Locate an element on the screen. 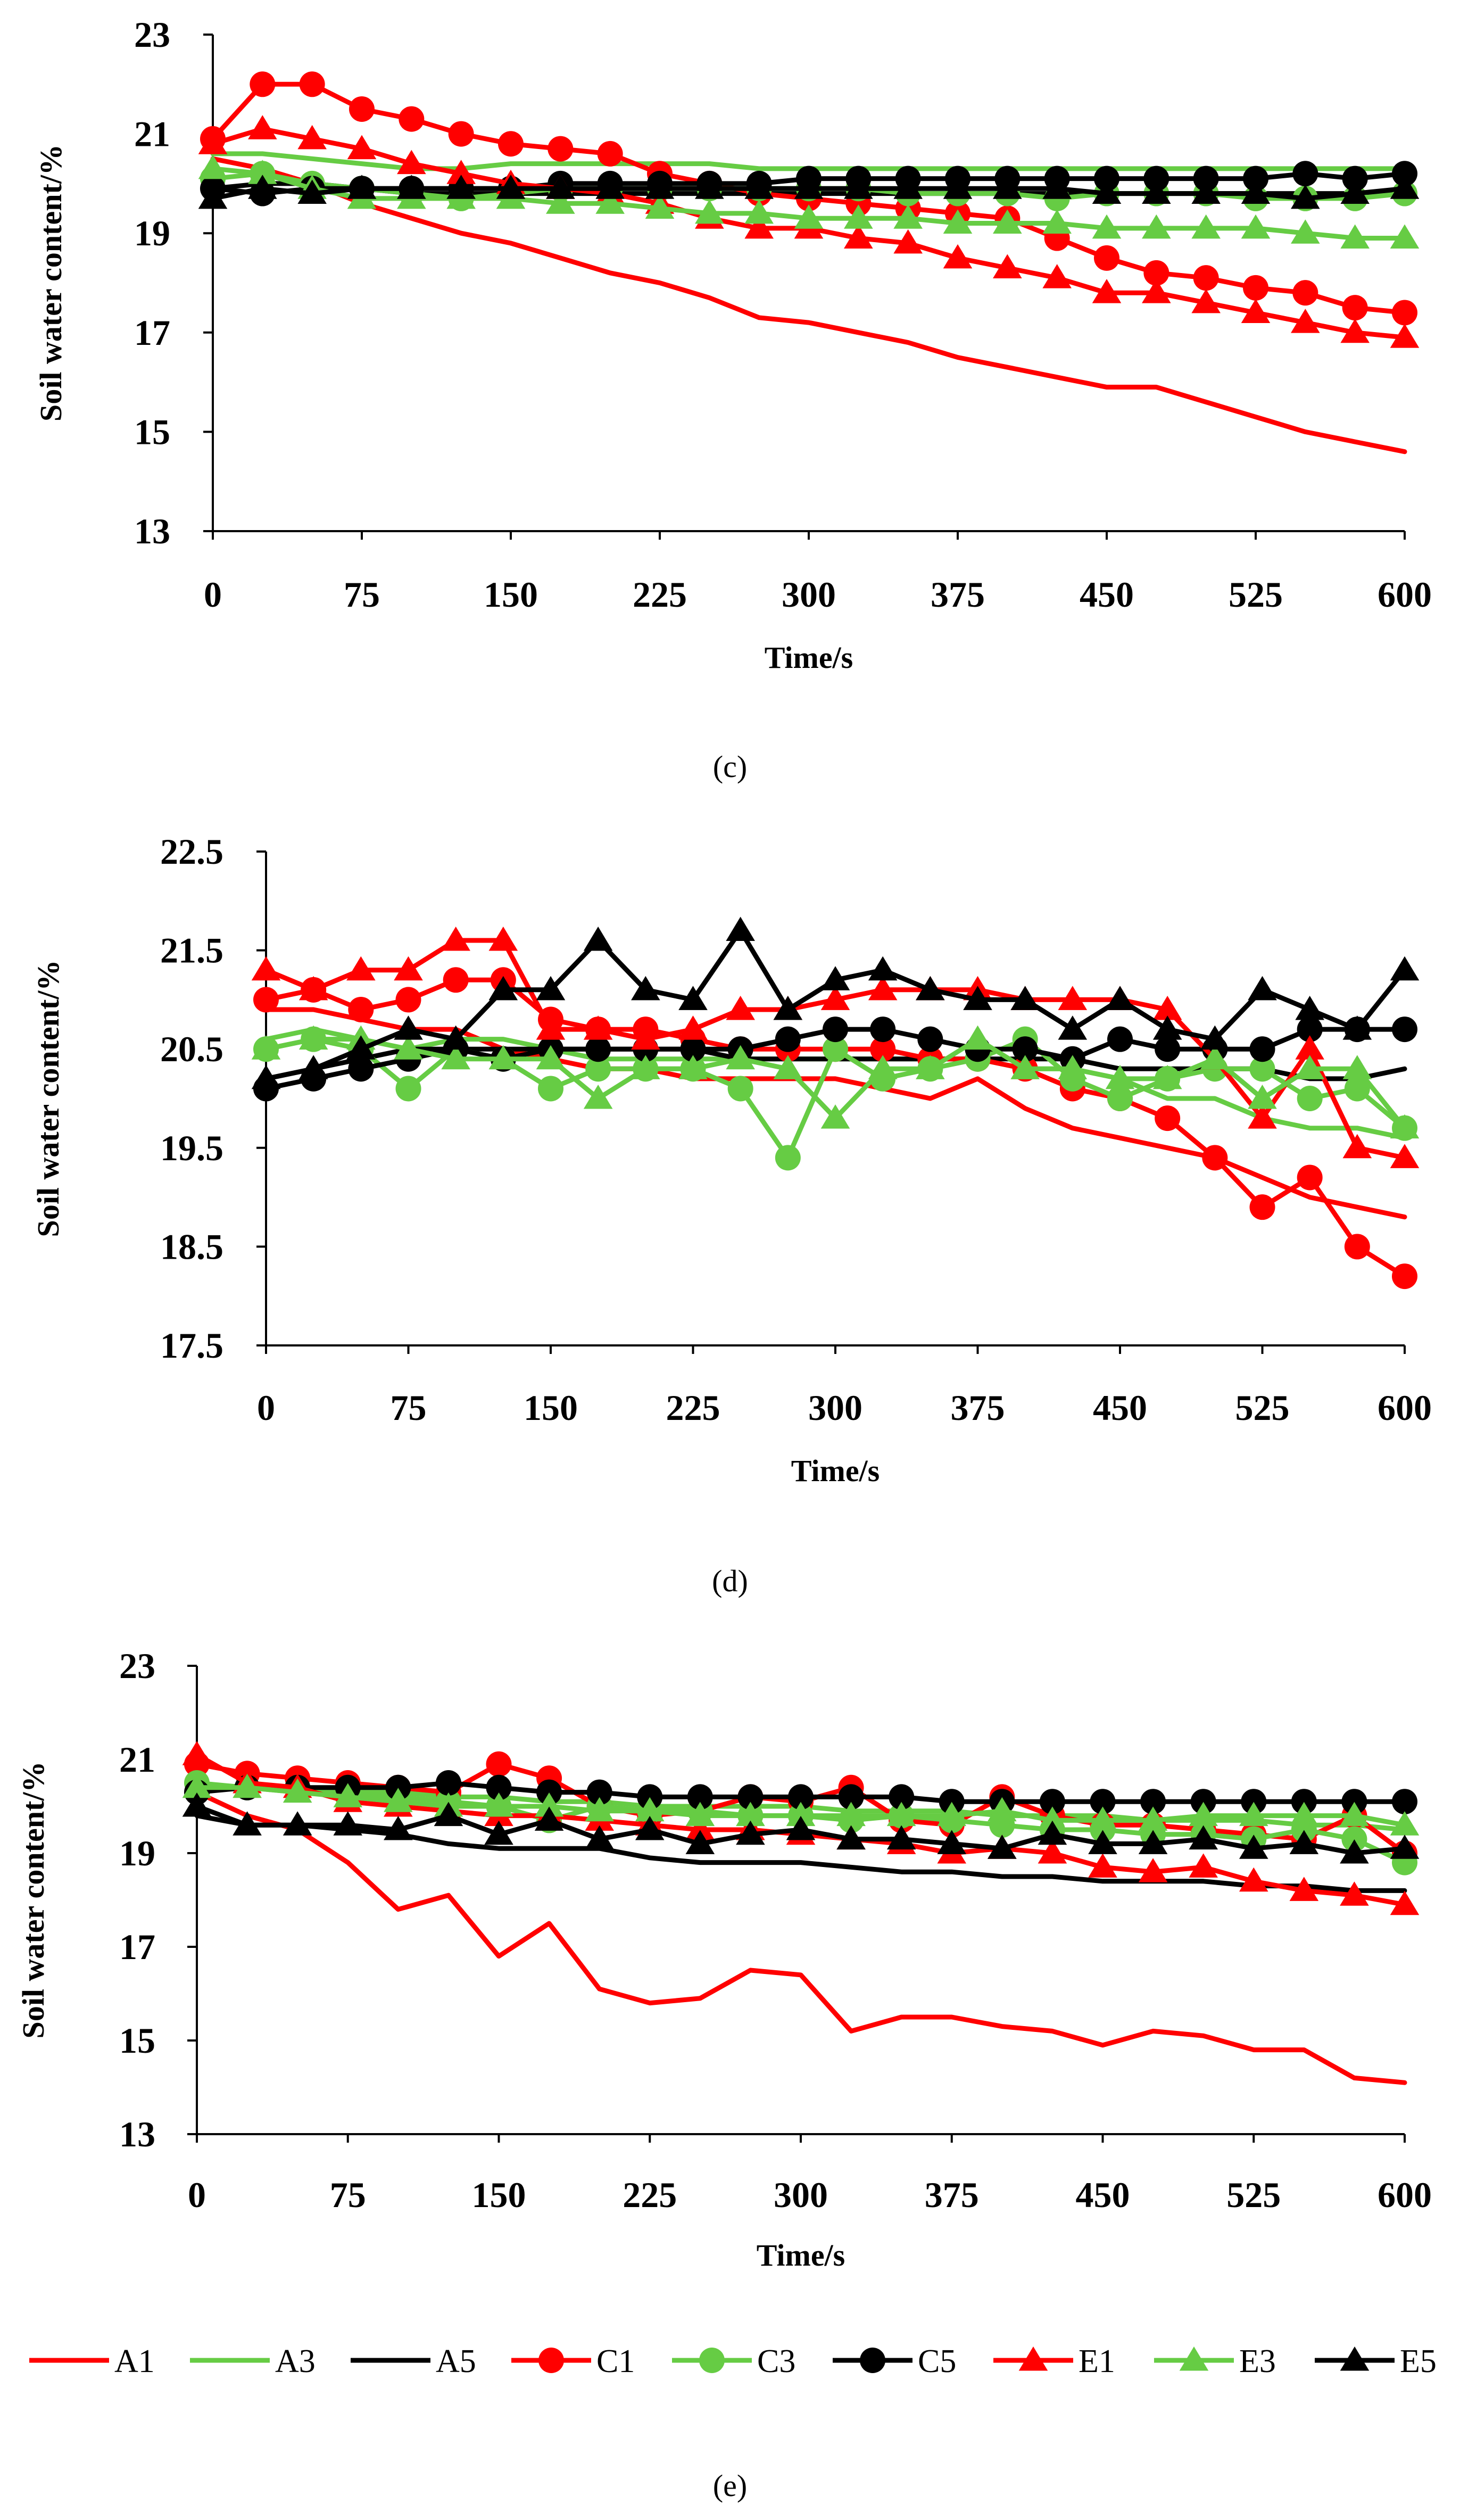 The image size is (1460, 2520). y-tick-label: 19 is located at coordinates (152, 233).